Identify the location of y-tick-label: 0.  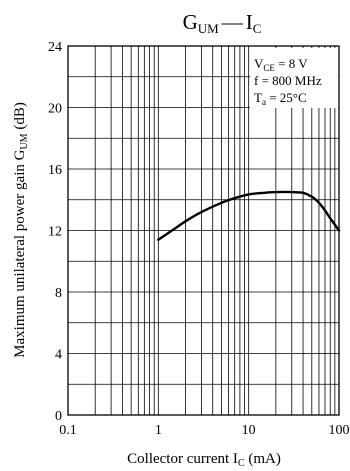
(58, 416).